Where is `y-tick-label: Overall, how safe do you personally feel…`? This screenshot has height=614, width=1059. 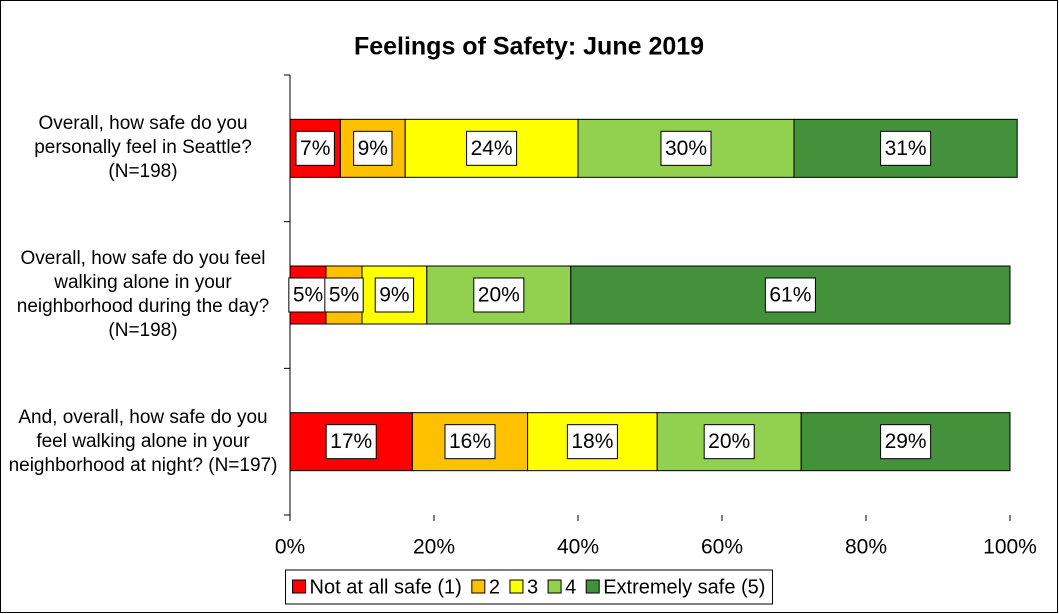 y-tick-label: Overall, how safe do you personally feel… is located at coordinates (143, 148).